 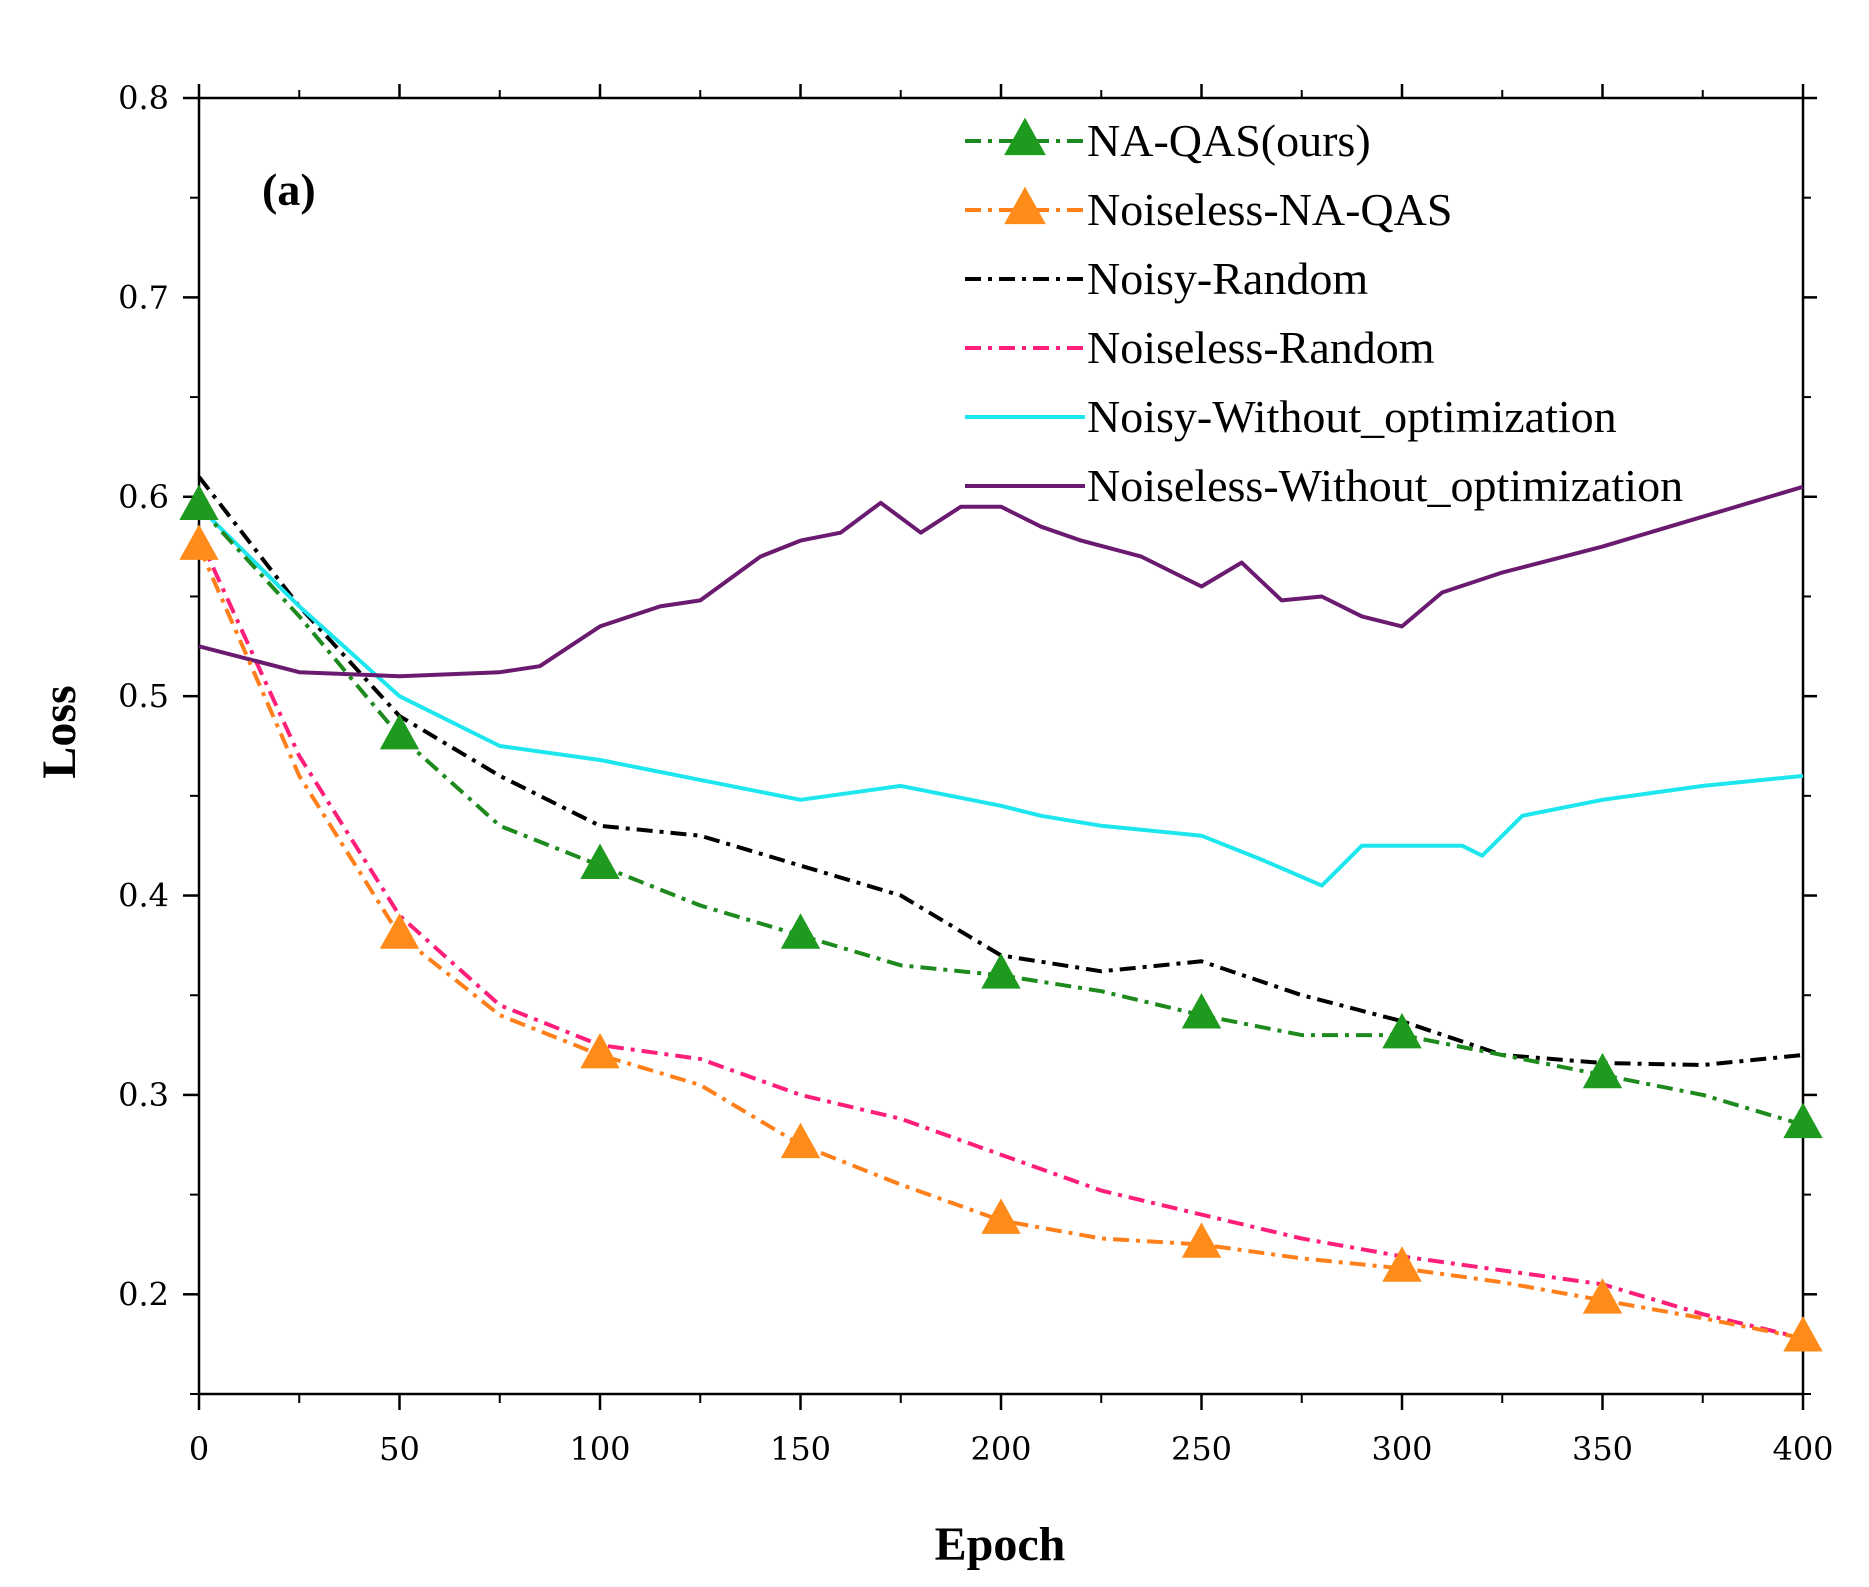 I want to click on y-tick-label: 0.4, so click(x=143, y=896).